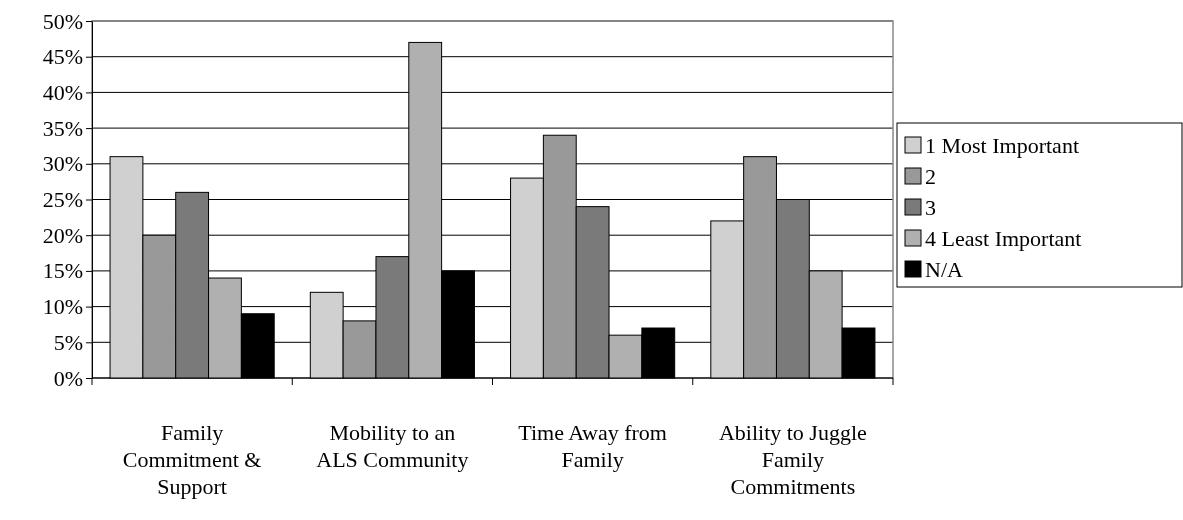  What do you see at coordinates (62, 57) in the screenshot?
I see `y-tick-label: 45%` at bounding box center [62, 57].